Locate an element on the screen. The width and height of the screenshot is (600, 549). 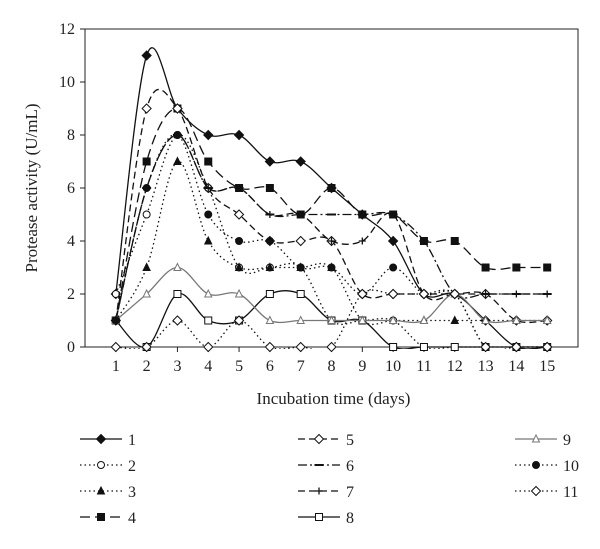
x-tick-label: 9 is located at coordinates (362, 366).